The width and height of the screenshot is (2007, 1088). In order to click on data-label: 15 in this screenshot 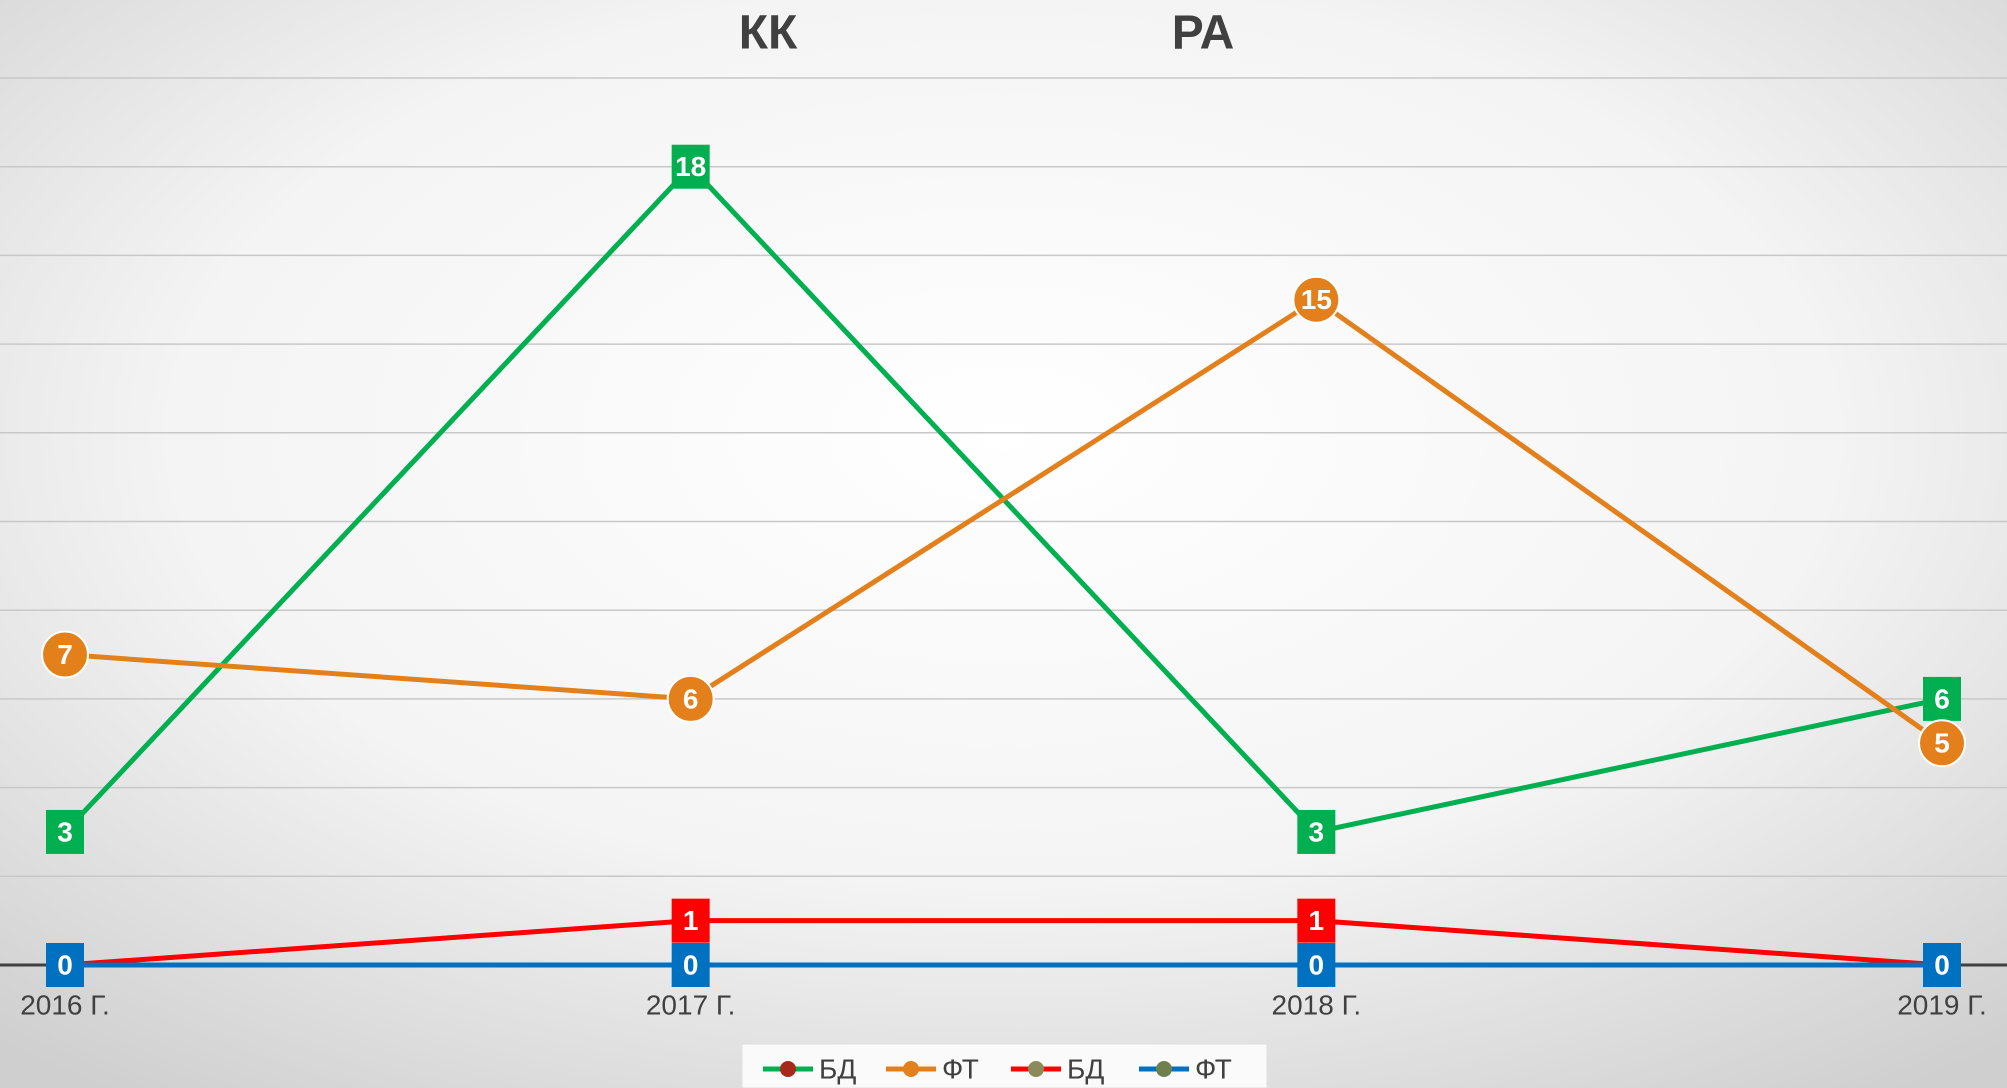, I will do `click(1316, 299)`.